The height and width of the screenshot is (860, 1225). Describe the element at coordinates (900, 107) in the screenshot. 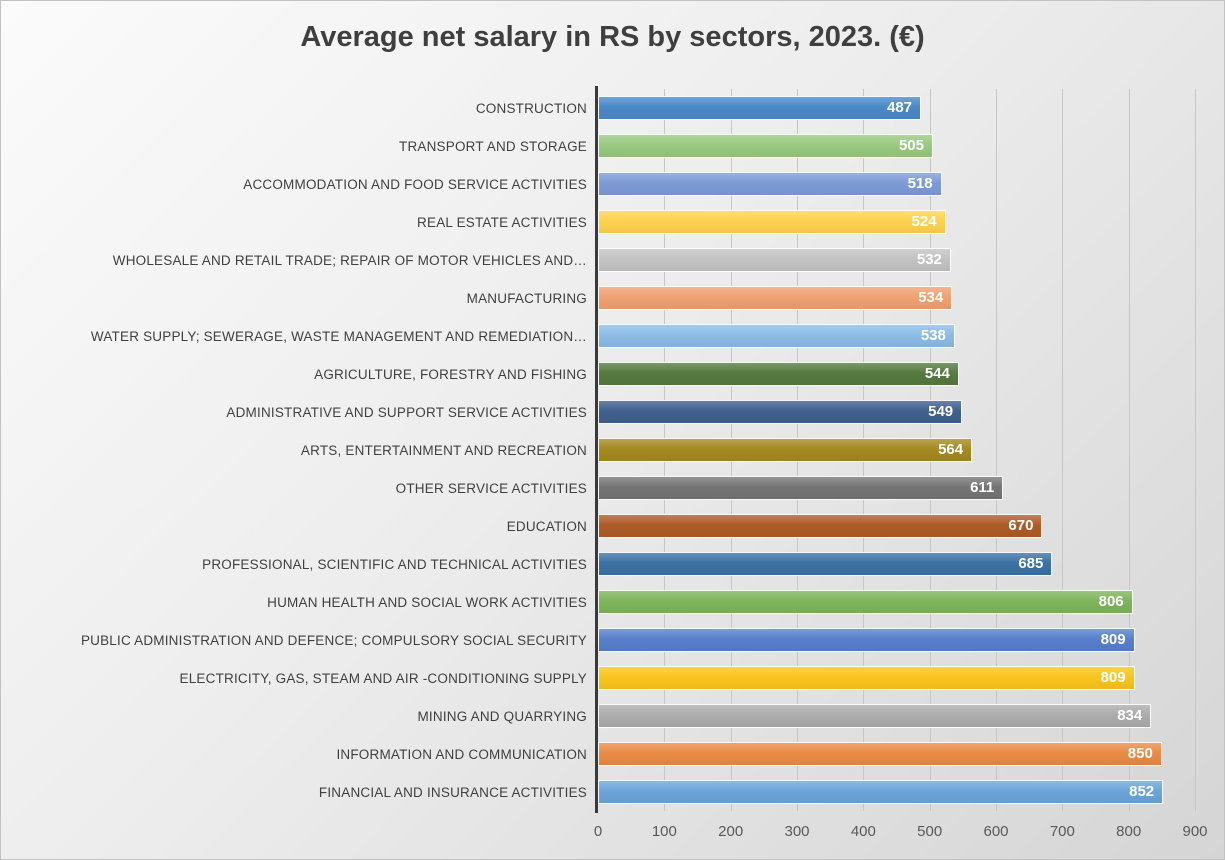

I see `bar-value-label: 487` at that location.